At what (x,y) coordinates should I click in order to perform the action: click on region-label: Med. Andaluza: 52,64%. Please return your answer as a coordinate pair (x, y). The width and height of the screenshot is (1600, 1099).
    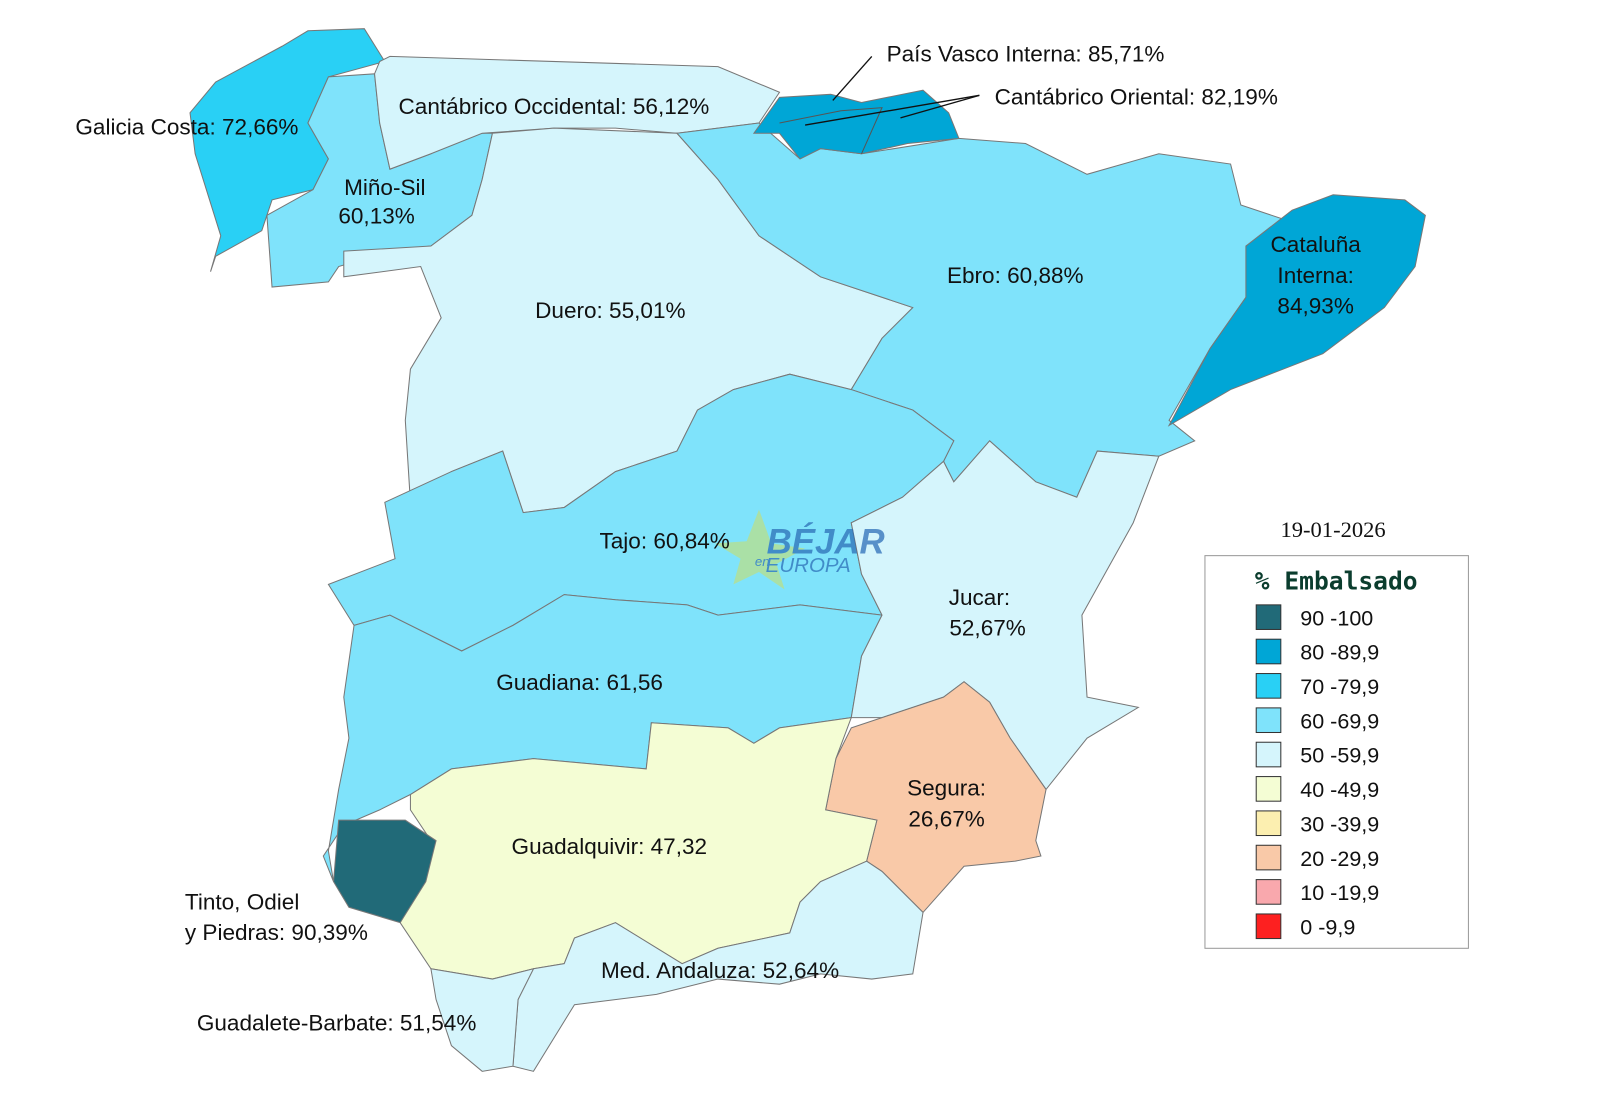
    Looking at the image, I should click on (720, 970).